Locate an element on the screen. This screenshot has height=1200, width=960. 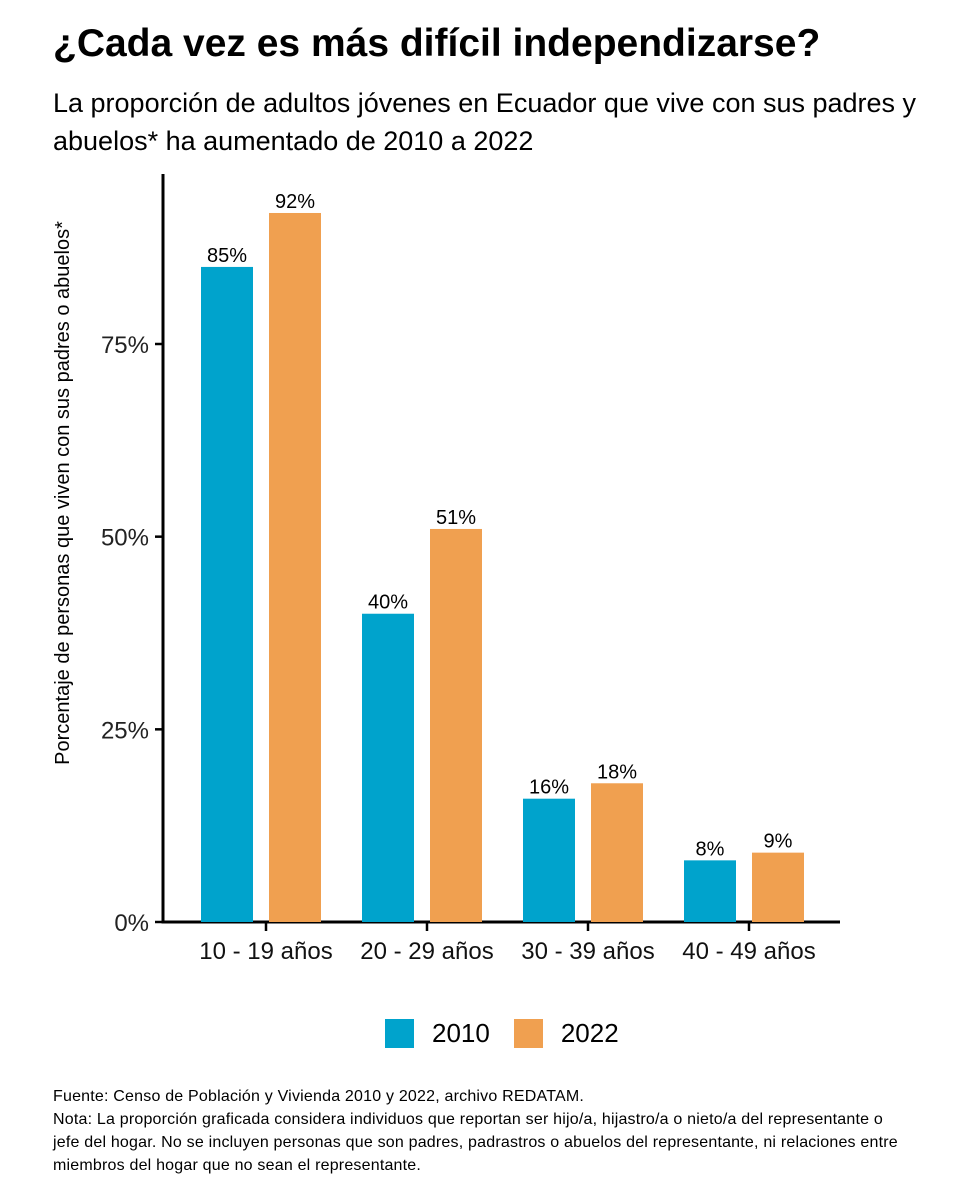
legend-item-2010: 2010 is located at coordinates (437, 1033).